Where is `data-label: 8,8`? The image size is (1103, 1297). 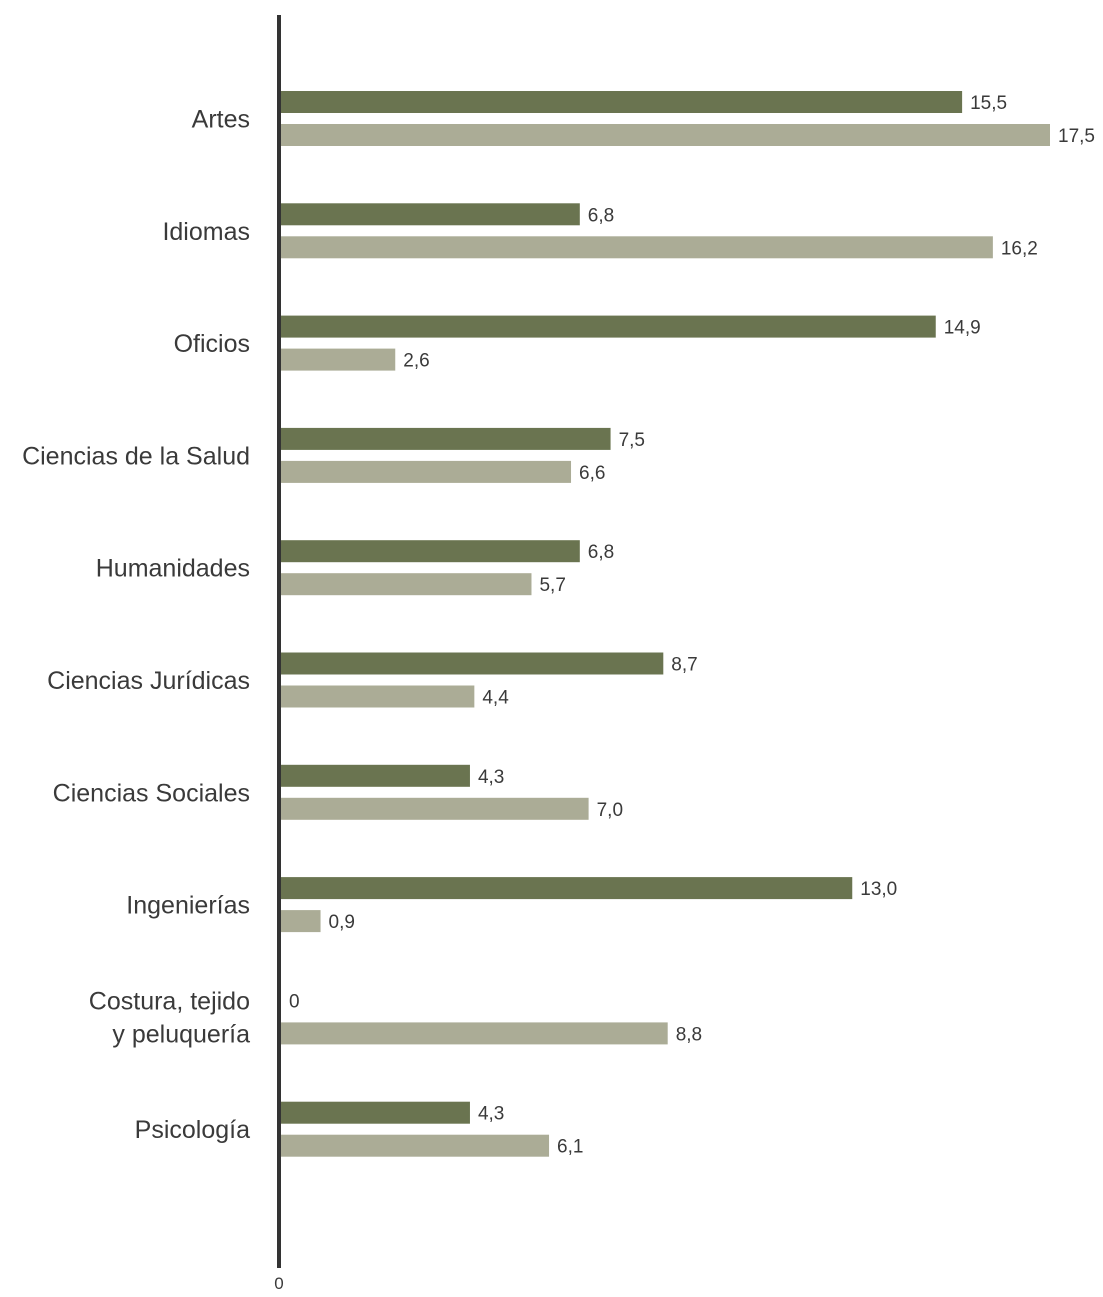
data-label: 8,8 is located at coordinates (689, 1034).